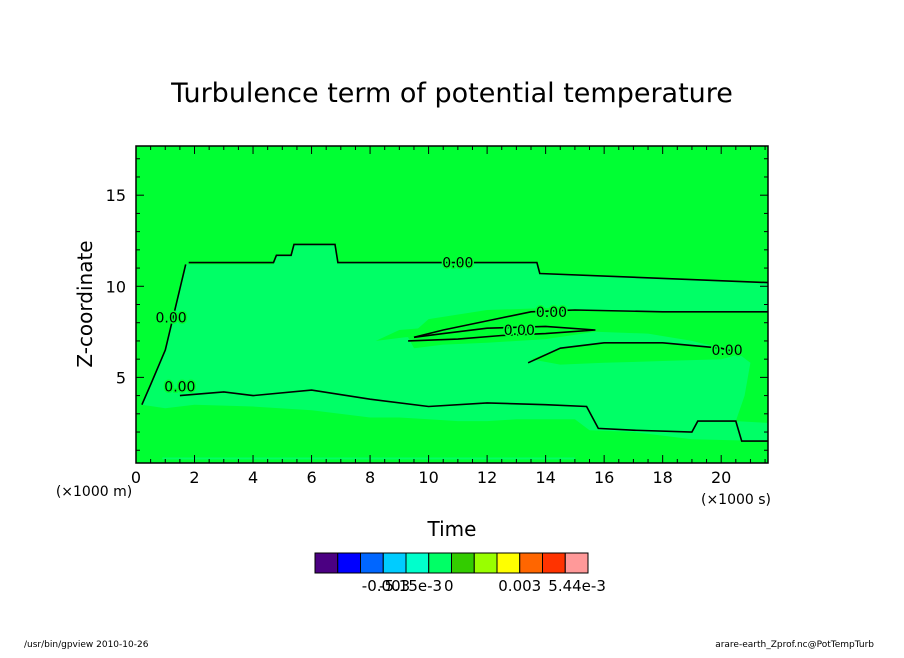  I want to click on footer-right: arare-earth_Zprof.nc@PotTempTurb, so click(794, 645).